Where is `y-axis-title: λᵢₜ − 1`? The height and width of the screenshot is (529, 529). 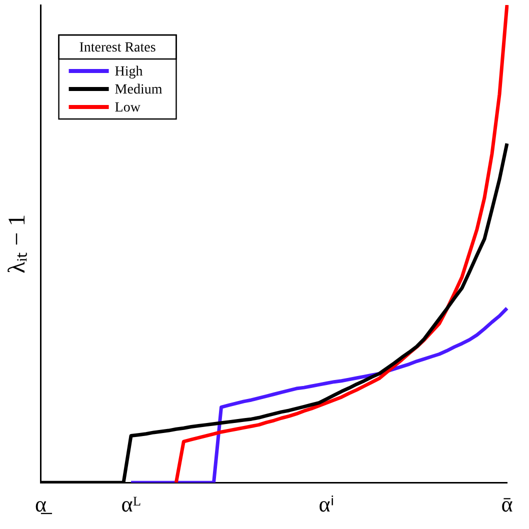
y-axis-title: λᵢₜ − 1 is located at coordinates (17, 244).